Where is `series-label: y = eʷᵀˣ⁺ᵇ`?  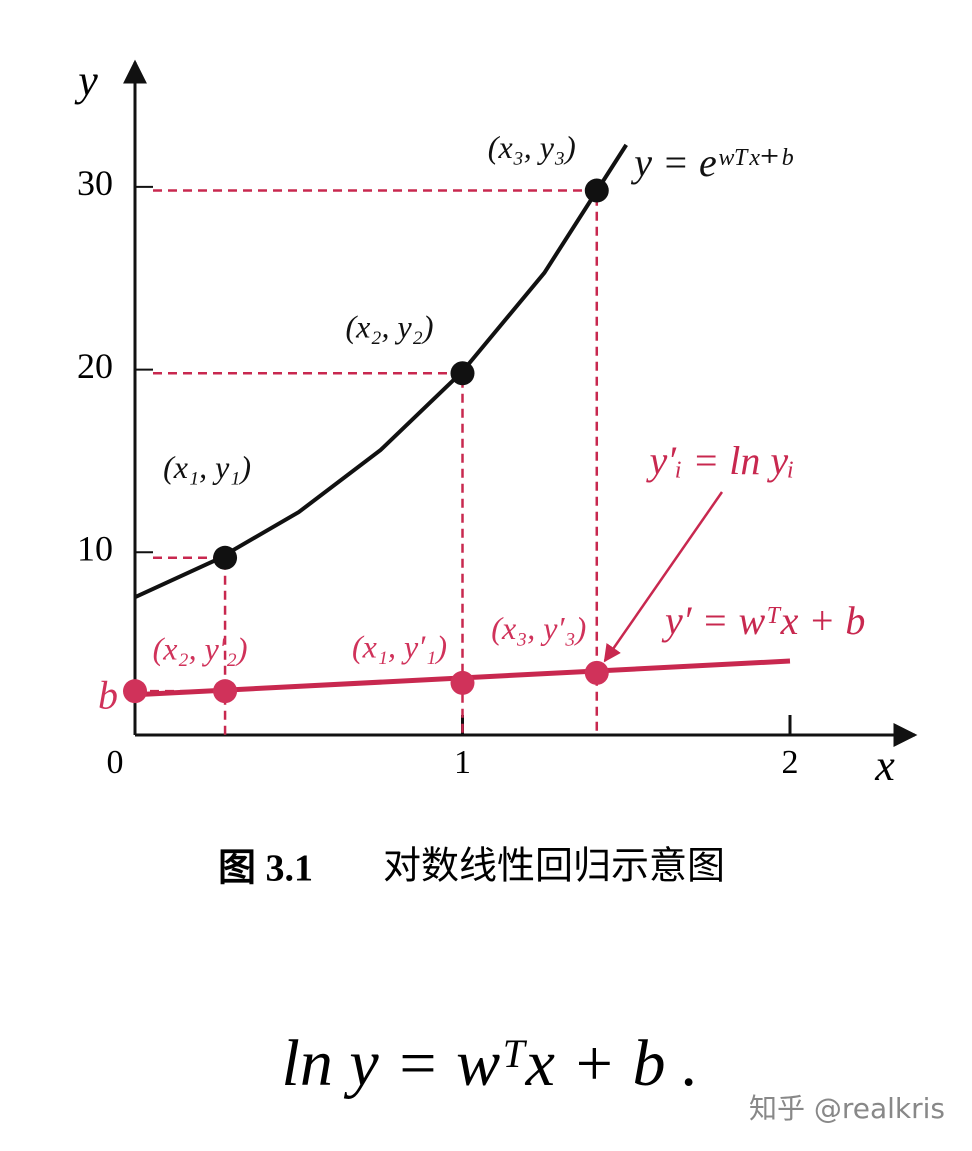 series-label: y = eʷᵀˣ⁺ᵇ is located at coordinates (711, 162).